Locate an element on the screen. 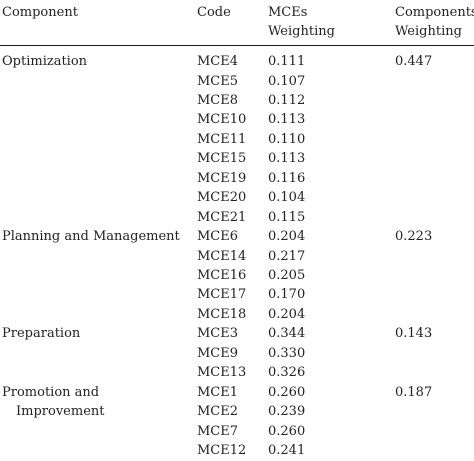  mce-weight-cell: 0.326 is located at coordinates (287, 373).